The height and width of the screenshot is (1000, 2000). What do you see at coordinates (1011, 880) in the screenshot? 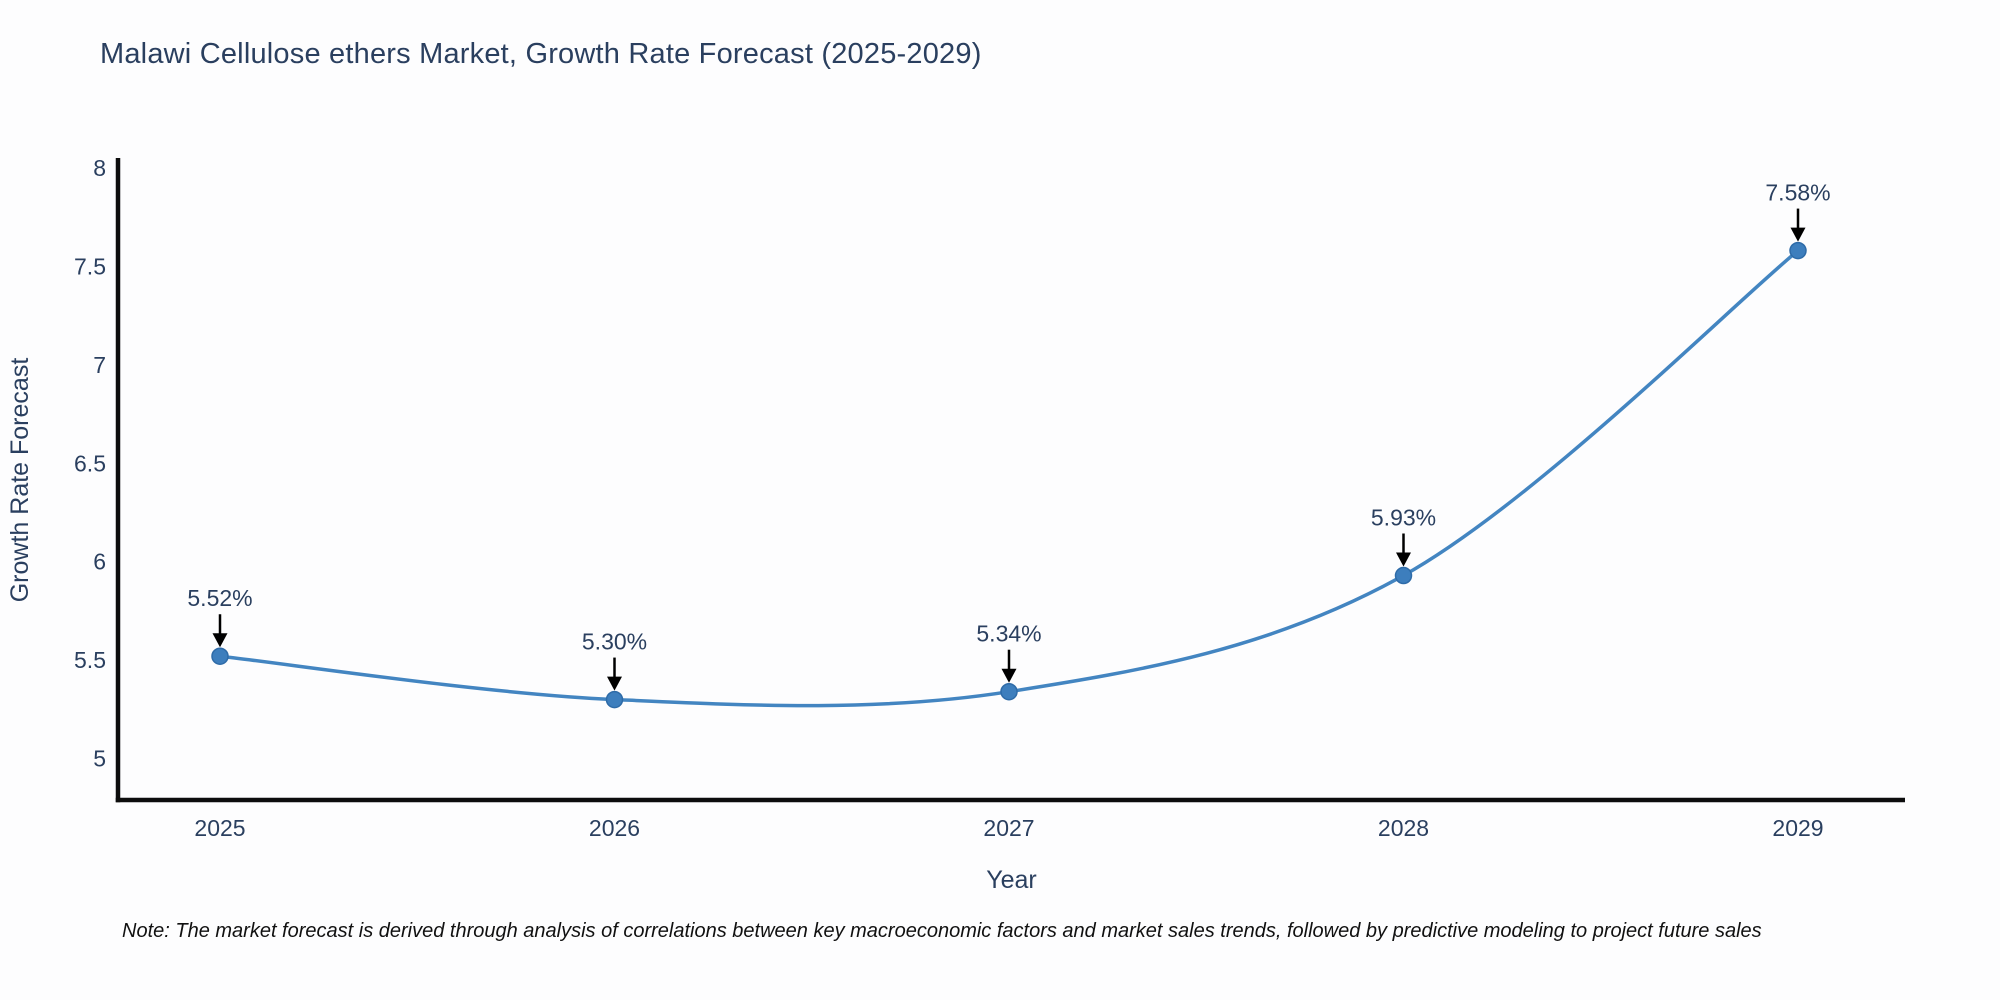
I see `x-axis-title: Year` at bounding box center [1011, 880].